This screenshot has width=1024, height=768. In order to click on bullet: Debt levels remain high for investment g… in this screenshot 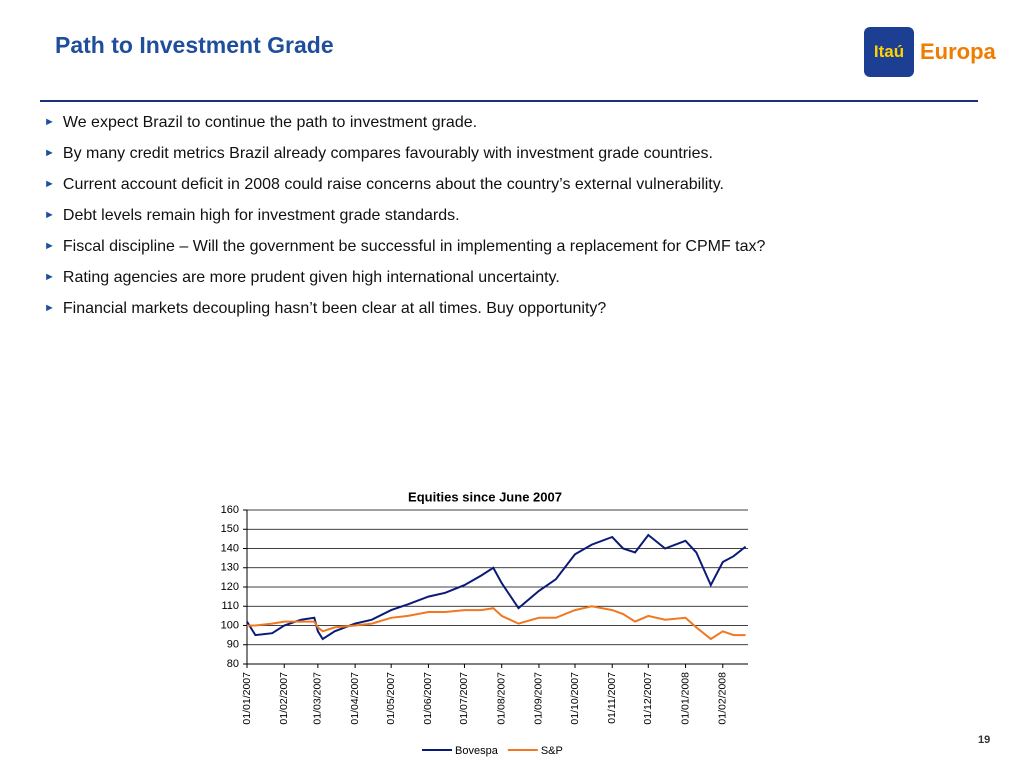, I will do `click(404, 219)`.